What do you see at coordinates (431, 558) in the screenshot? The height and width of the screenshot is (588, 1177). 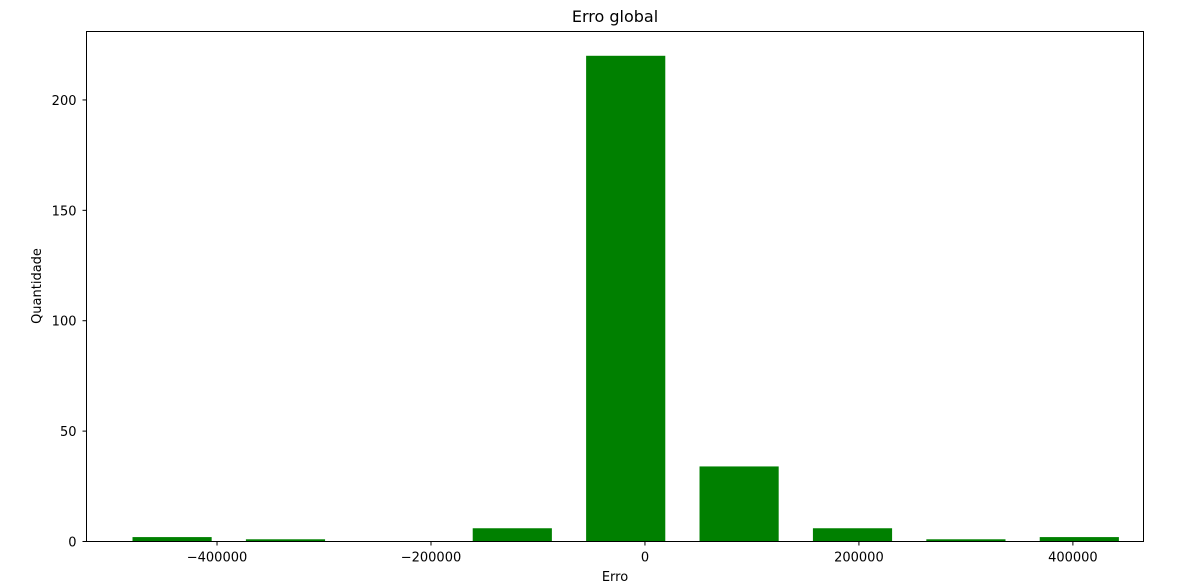 I see `x-tick-label: −200000` at bounding box center [431, 558].